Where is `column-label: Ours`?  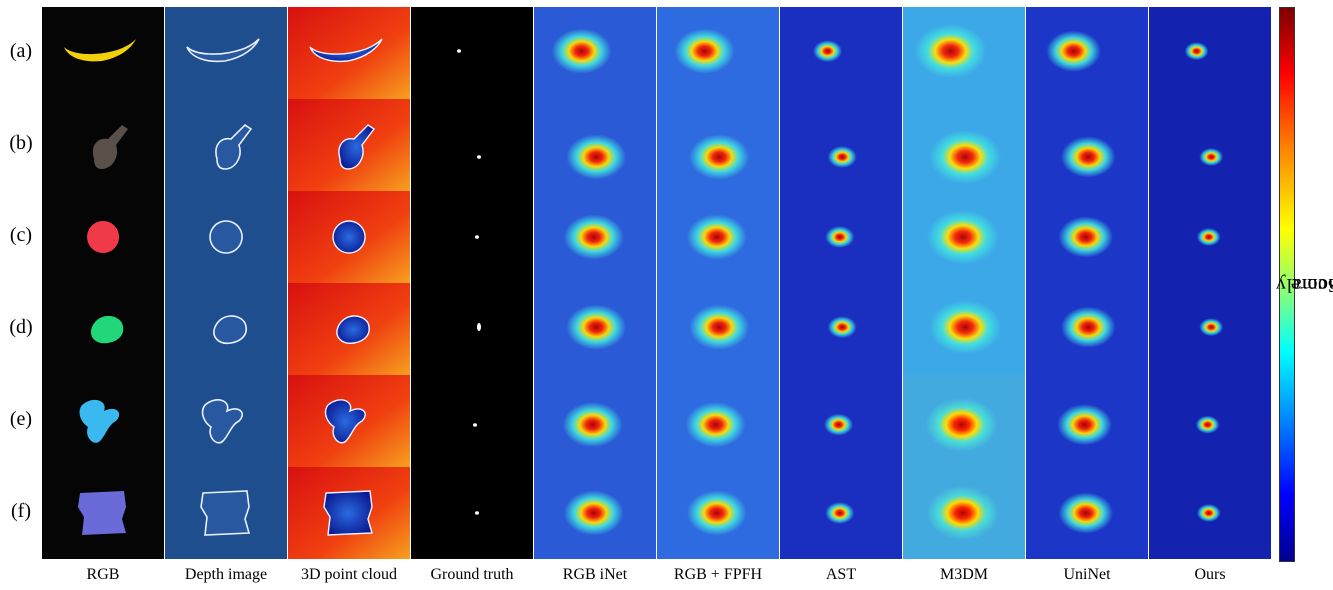 column-label: Ours is located at coordinates (1210, 574).